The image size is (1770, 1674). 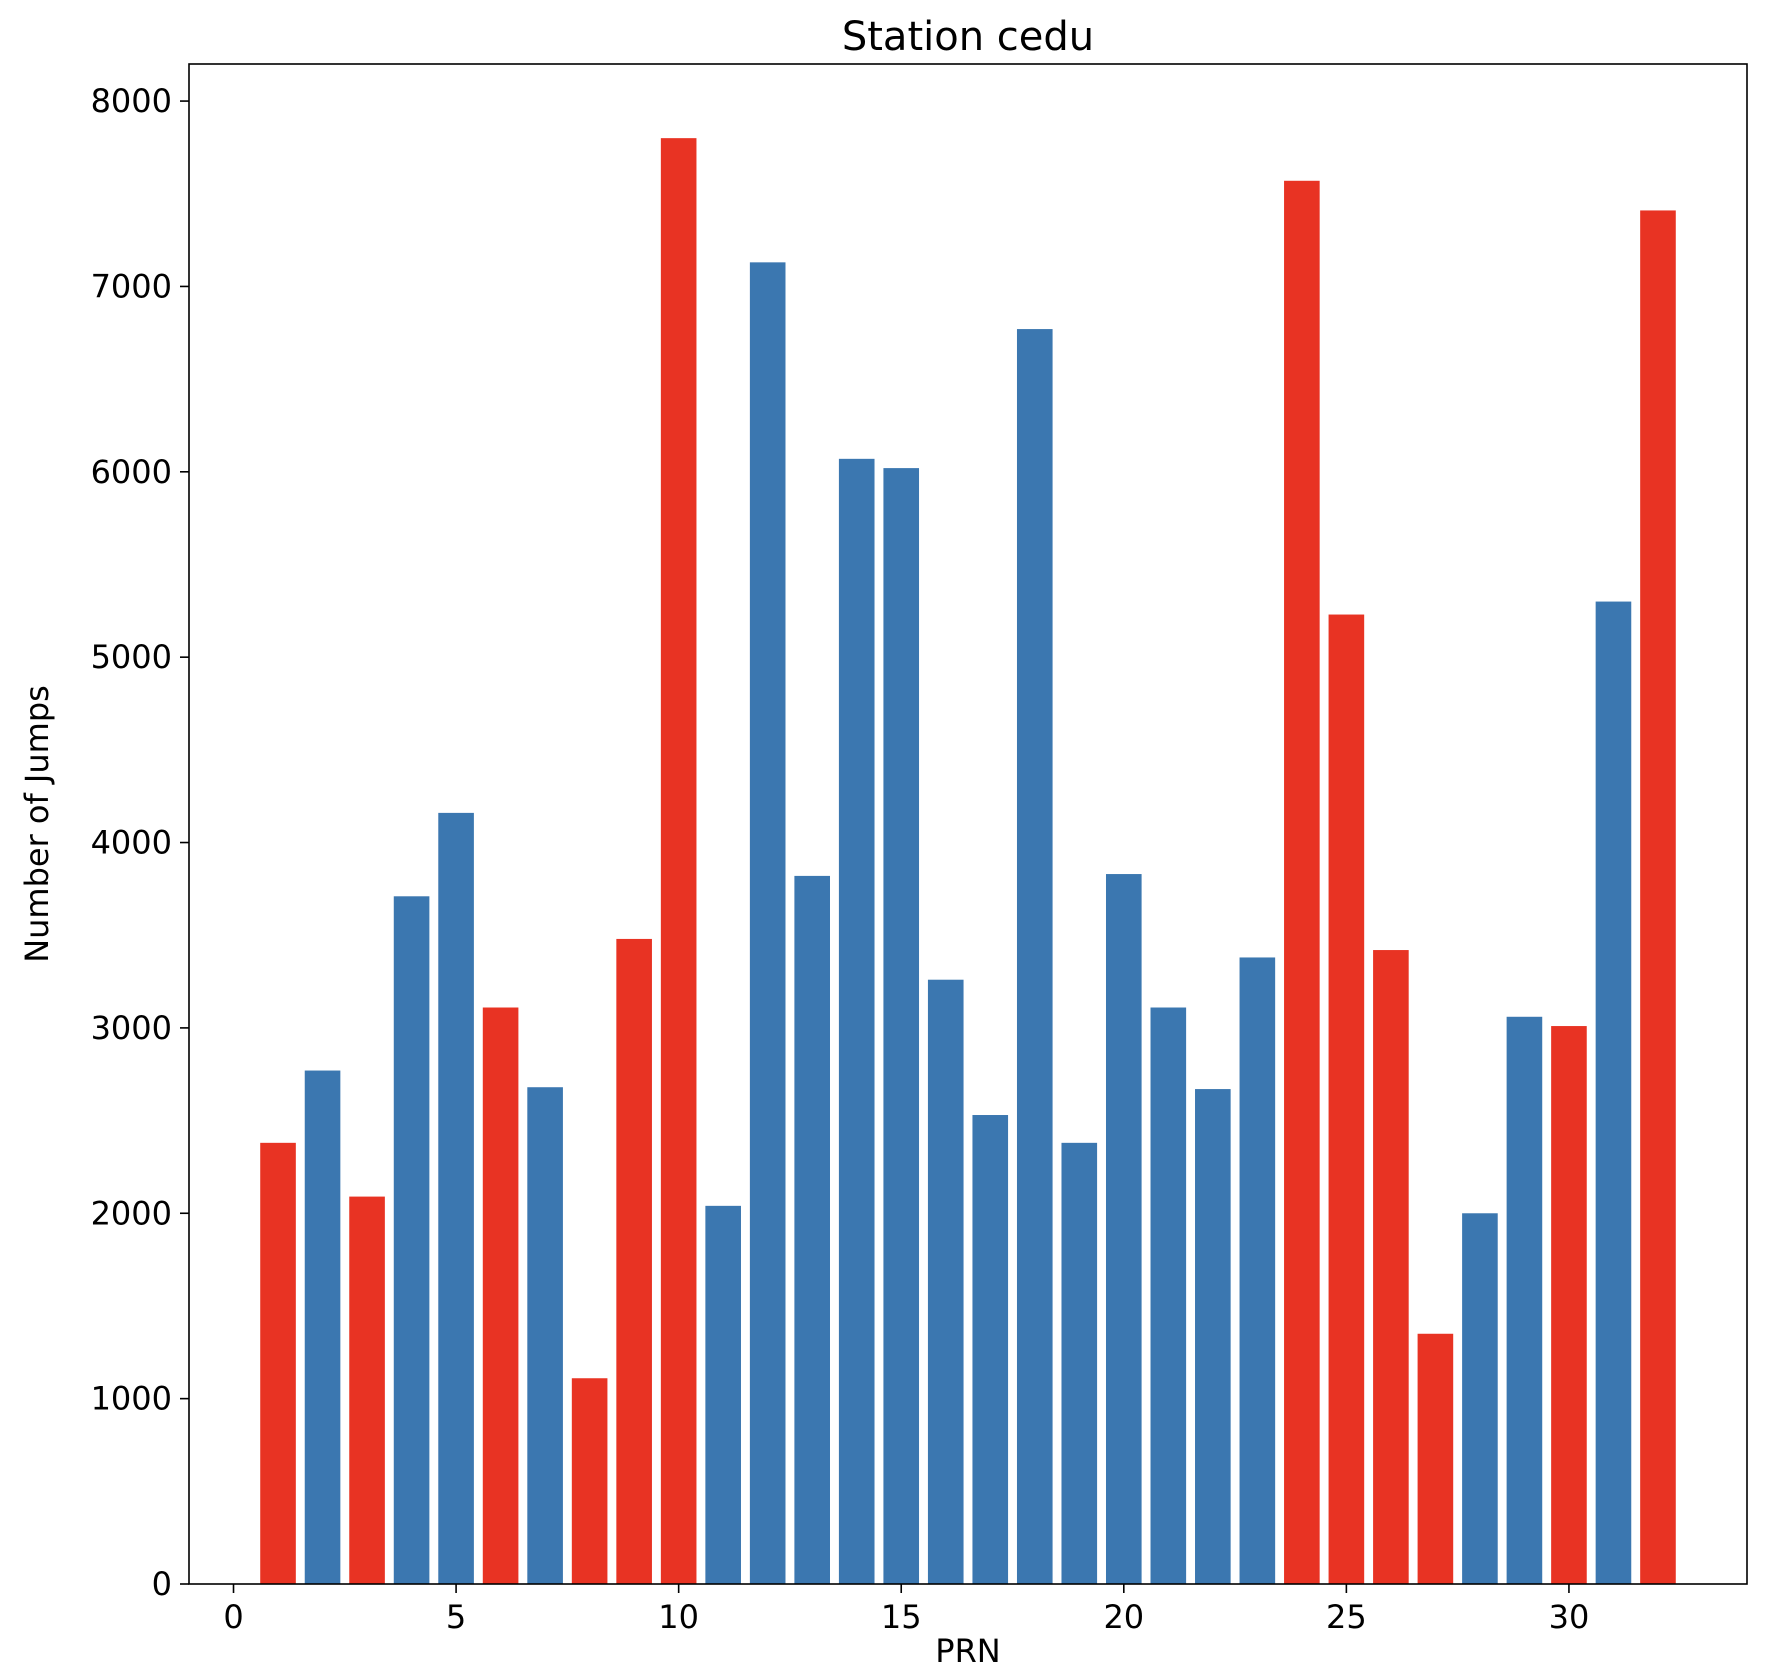 I want to click on y-tick-label: 3000, so click(x=131, y=1028).